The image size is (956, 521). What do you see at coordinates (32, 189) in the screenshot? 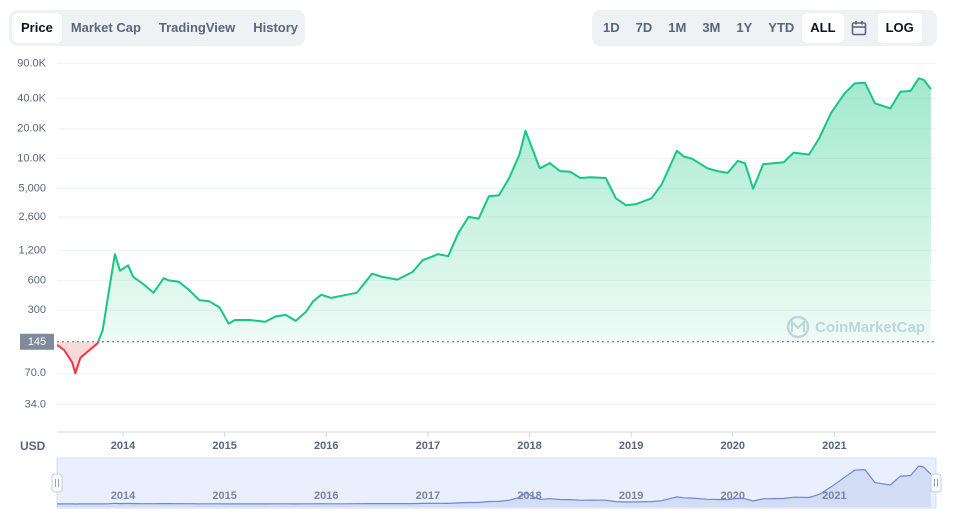
I see `y-tick-label: 5,000` at bounding box center [32, 189].